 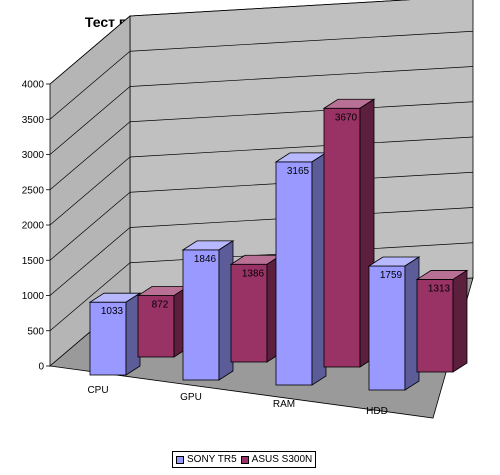 I want to click on y-tick-label: 0, so click(x=41, y=367).